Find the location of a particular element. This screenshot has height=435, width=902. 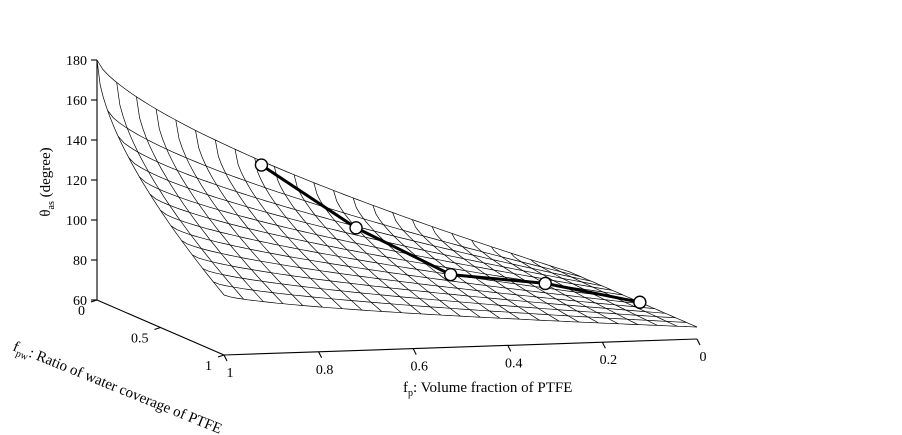

x-tick-label: 1 is located at coordinates (230, 373).